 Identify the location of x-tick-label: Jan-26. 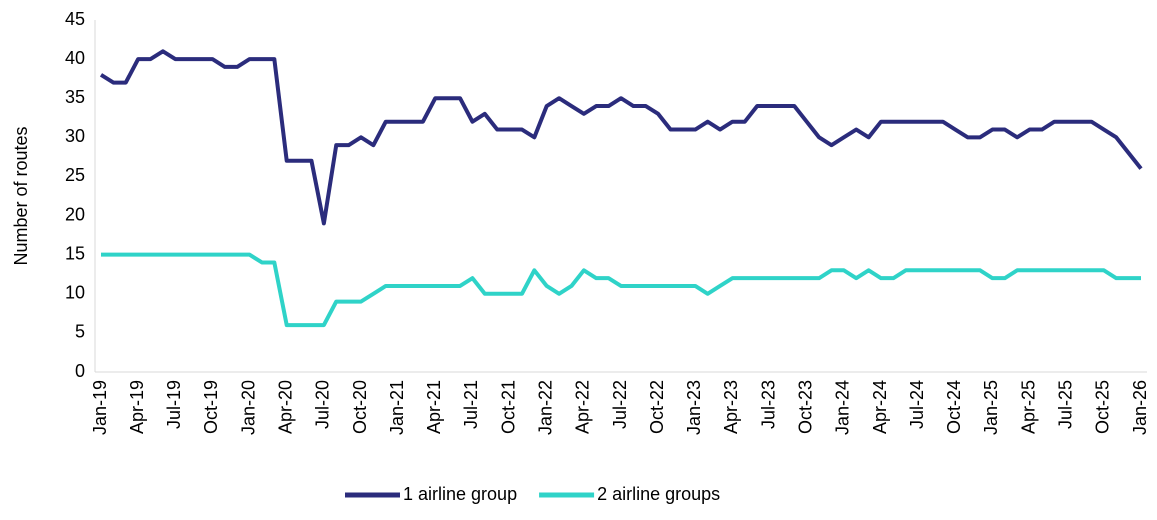
(1140, 407).